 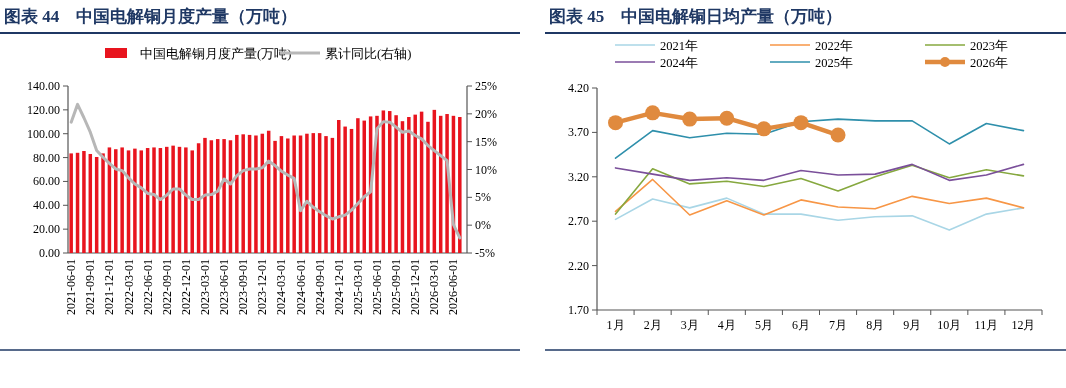 I want to click on chart-title: 图表 45 中国电解铜日均产量（万吨）, so click(x=696, y=16).